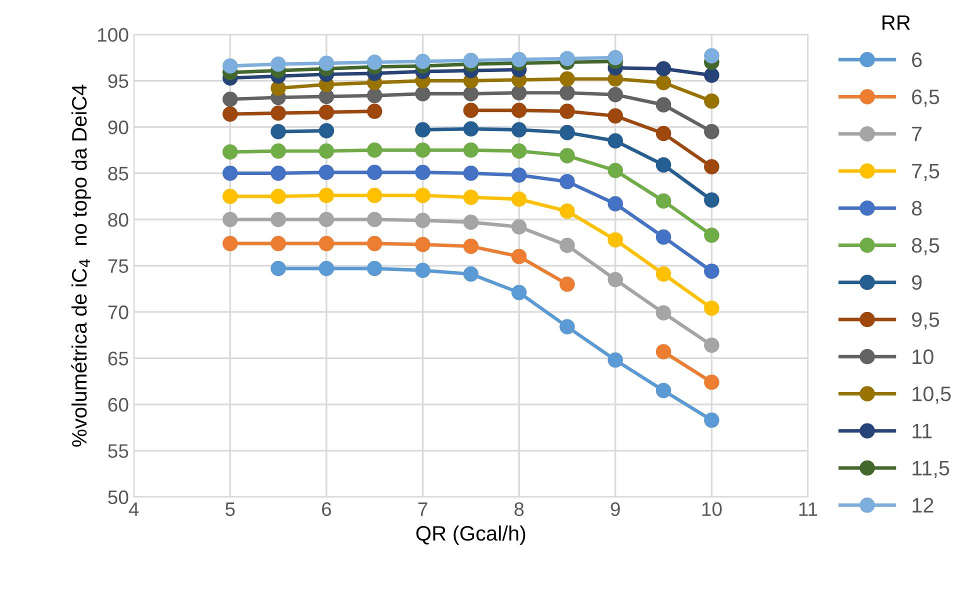 Image resolution: width=977 pixels, height=606 pixels. What do you see at coordinates (808, 509) in the screenshot?
I see `x-tick-label: 11` at bounding box center [808, 509].